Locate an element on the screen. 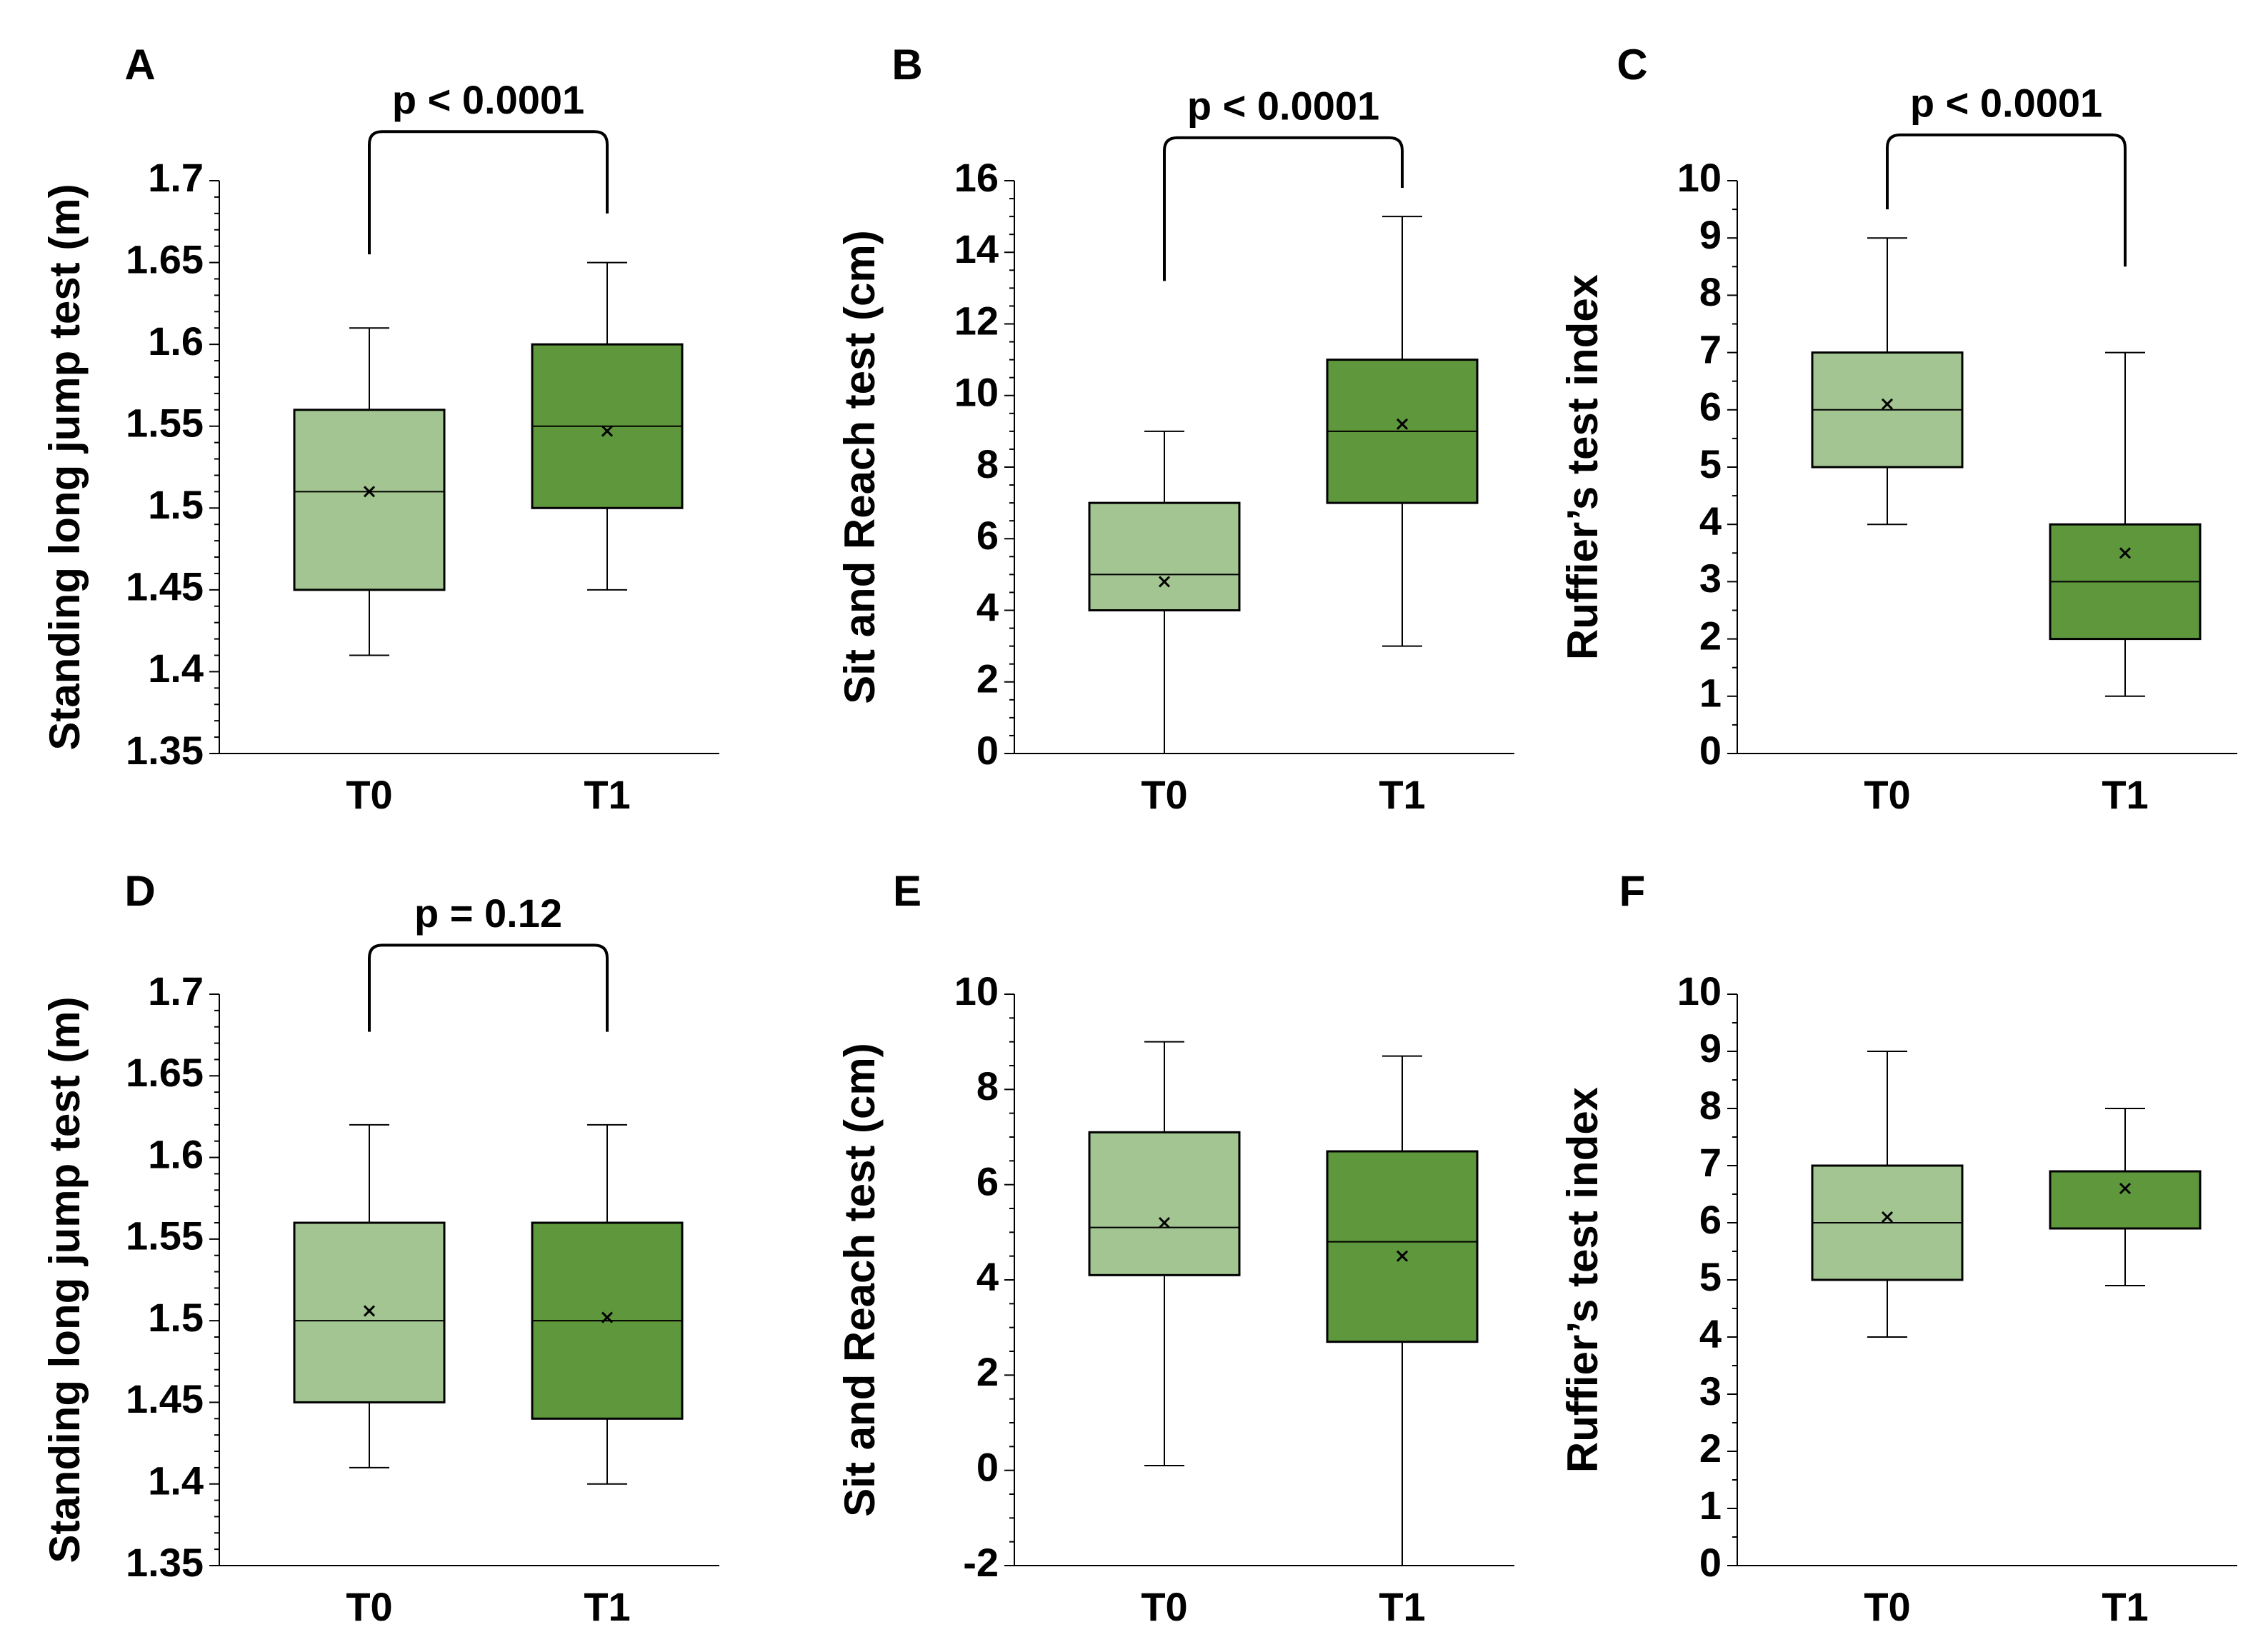  panel-e: E -2 0 2 4 6 8 10 Sit and Reach test (cm) T0 T1 is located at coordinates (1175, 1248).